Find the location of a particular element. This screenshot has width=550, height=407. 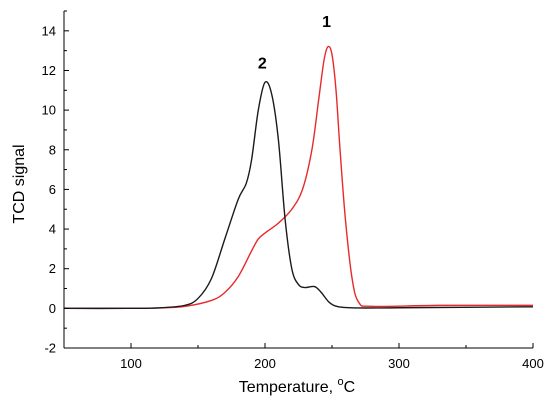

x-tick-label: 300 is located at coordinates (399, 363).